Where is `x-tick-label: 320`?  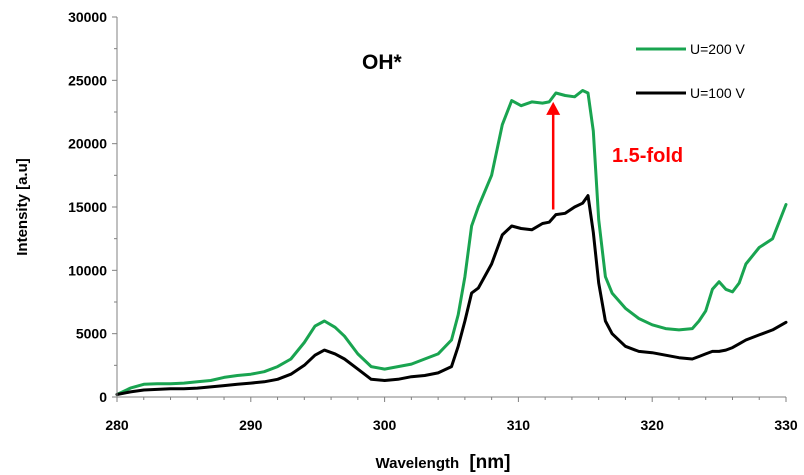 x-tick-label: 320 is located at coordinates (653, 425).